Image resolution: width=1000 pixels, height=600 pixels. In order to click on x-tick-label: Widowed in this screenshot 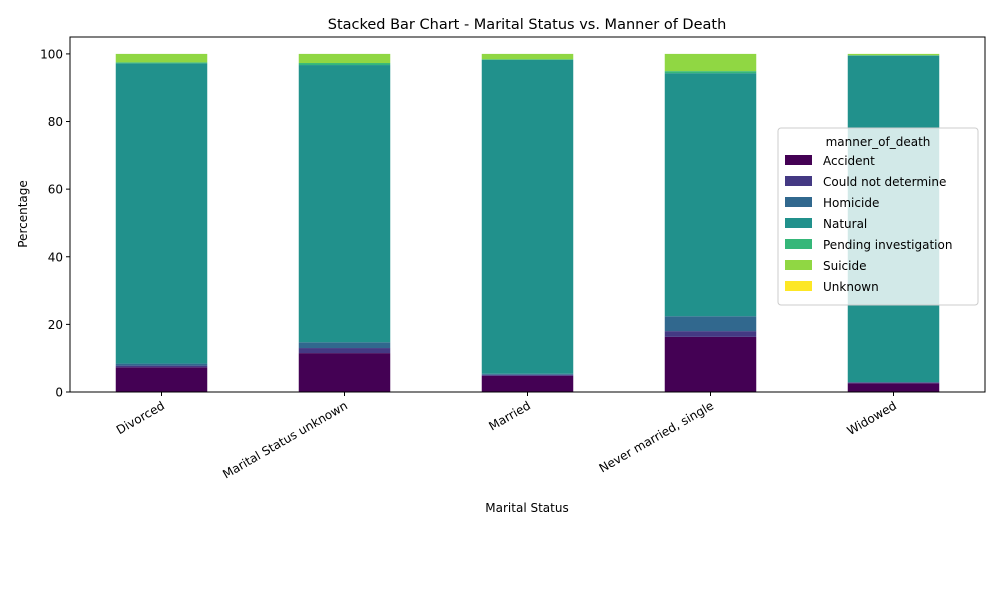, I will do `click(872, 417)`.